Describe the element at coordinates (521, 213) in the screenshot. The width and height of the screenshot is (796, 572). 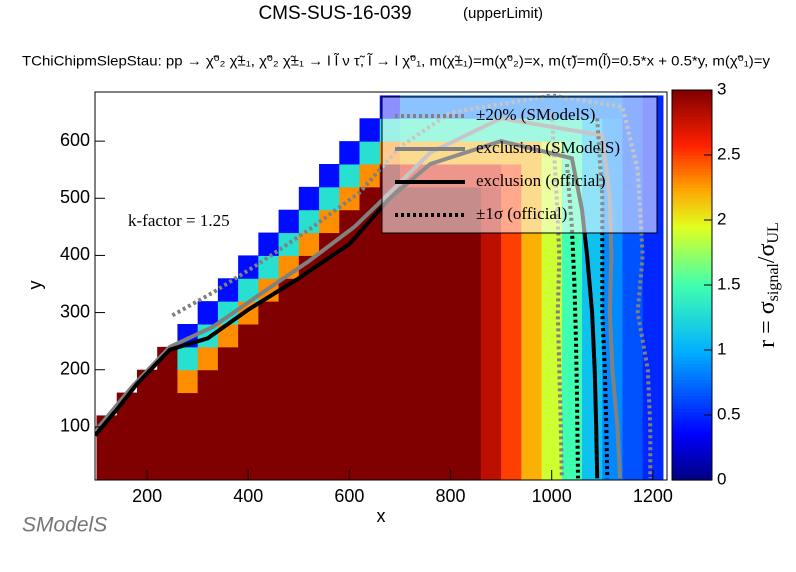
I see `legend-label: ±1σ (official)` at that location.